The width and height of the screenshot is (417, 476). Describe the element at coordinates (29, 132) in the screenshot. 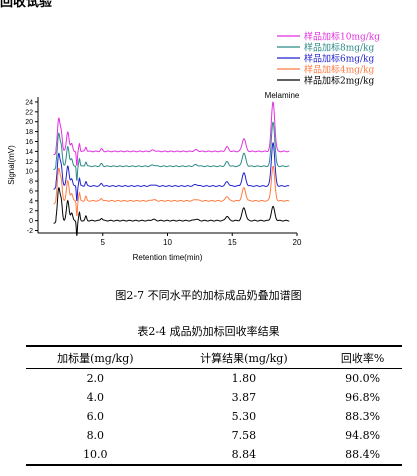

I see `y-tick-label: 18` at that location.